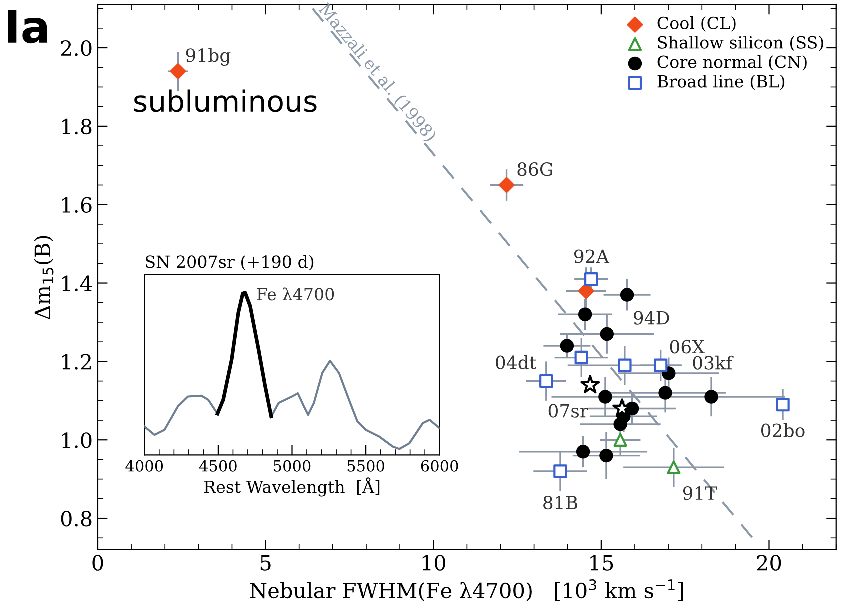 This screenshot has height=611, width=841. I want to click on y-tick-label: 0.8, so click(76, 518).